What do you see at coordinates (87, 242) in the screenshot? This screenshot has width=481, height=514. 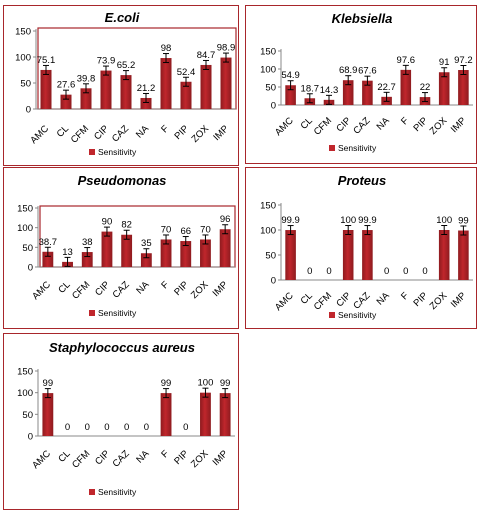 I see `data-label: 38` at bounding box center [87, 242].